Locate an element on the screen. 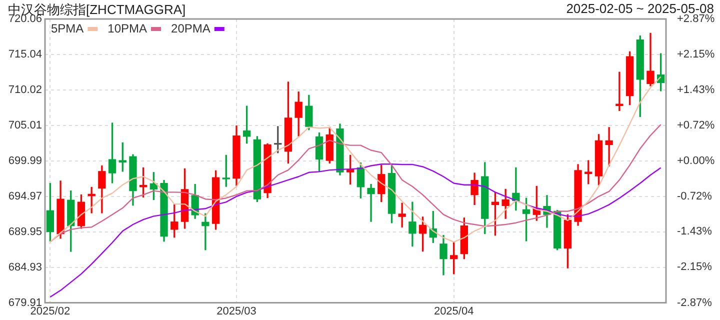 The height and width of the screenshot is (320, 720). legend-label: 5PMA is located at coordinates (67, 28).